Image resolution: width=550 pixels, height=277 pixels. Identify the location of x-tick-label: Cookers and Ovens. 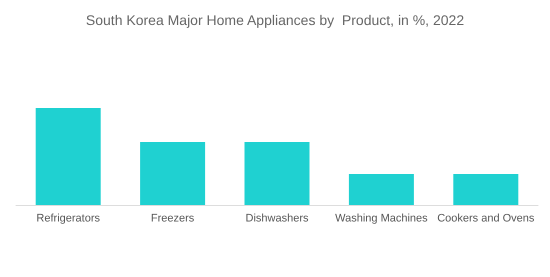
(486, 218).